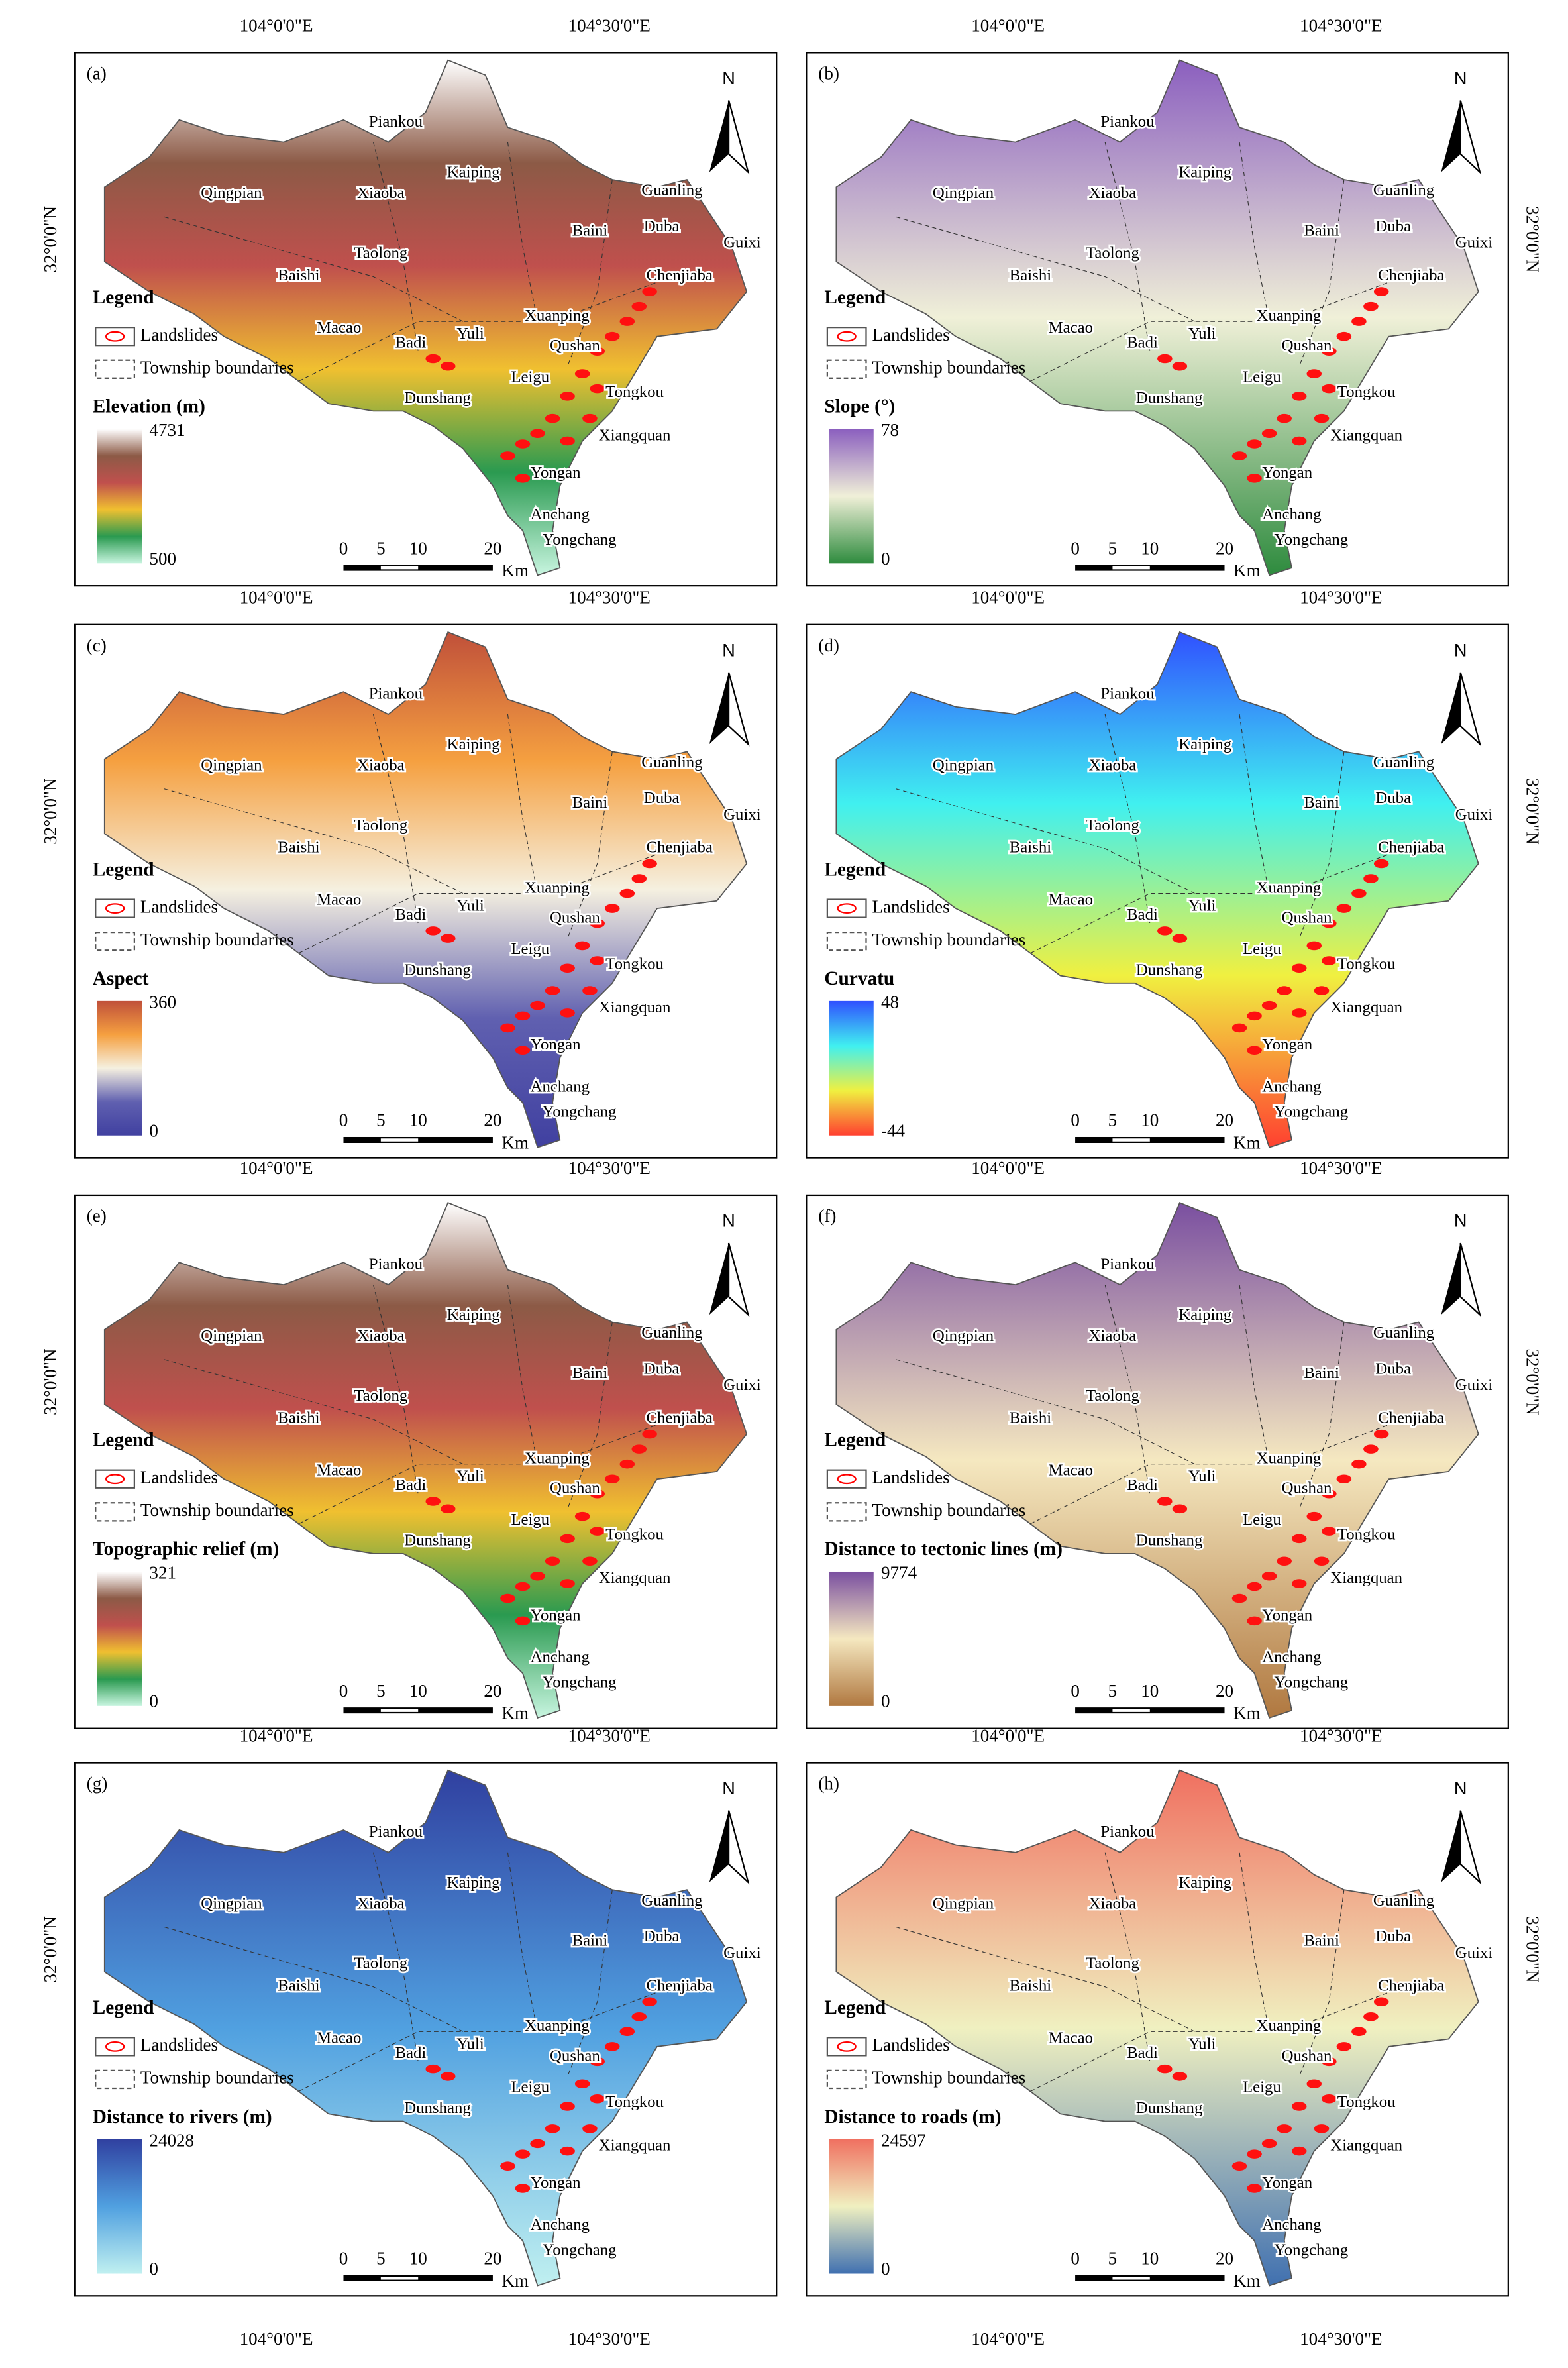  I want to click on township-label: Xiaoba, so click(381, 1336).